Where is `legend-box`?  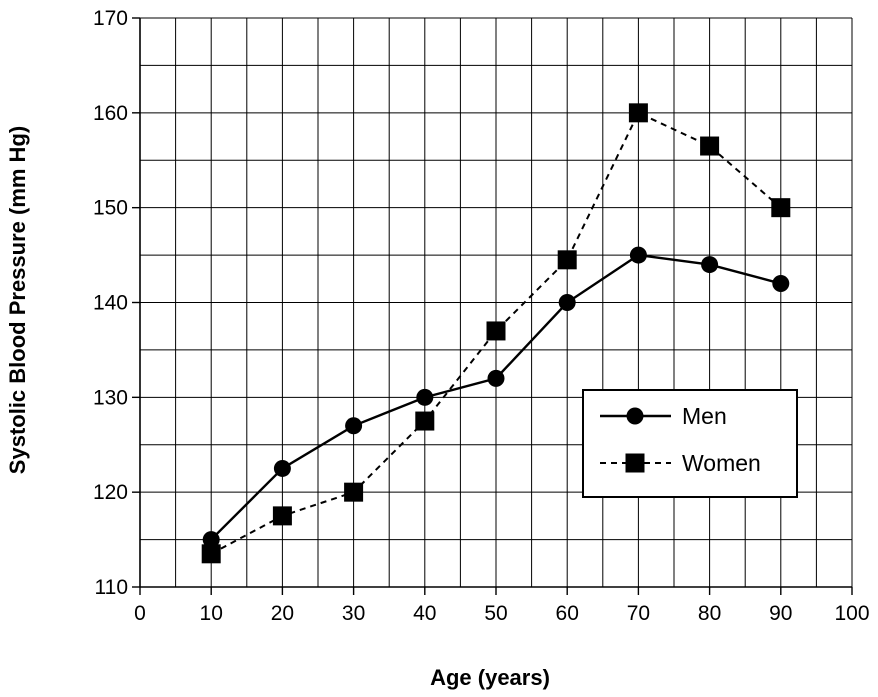
legend-box is located at coordinates (690, 443).